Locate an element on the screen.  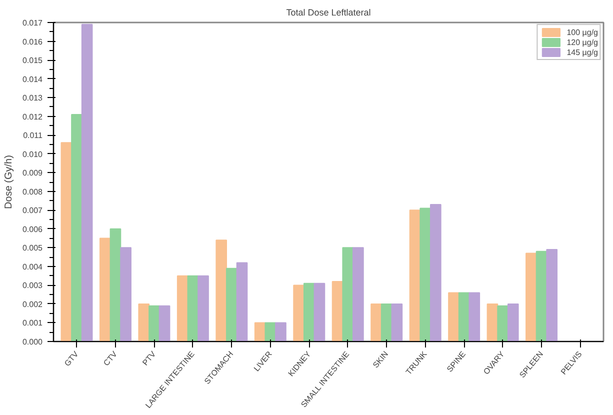
chart-title: Total Dose Leftlateral is located at coordinates (328, 13).